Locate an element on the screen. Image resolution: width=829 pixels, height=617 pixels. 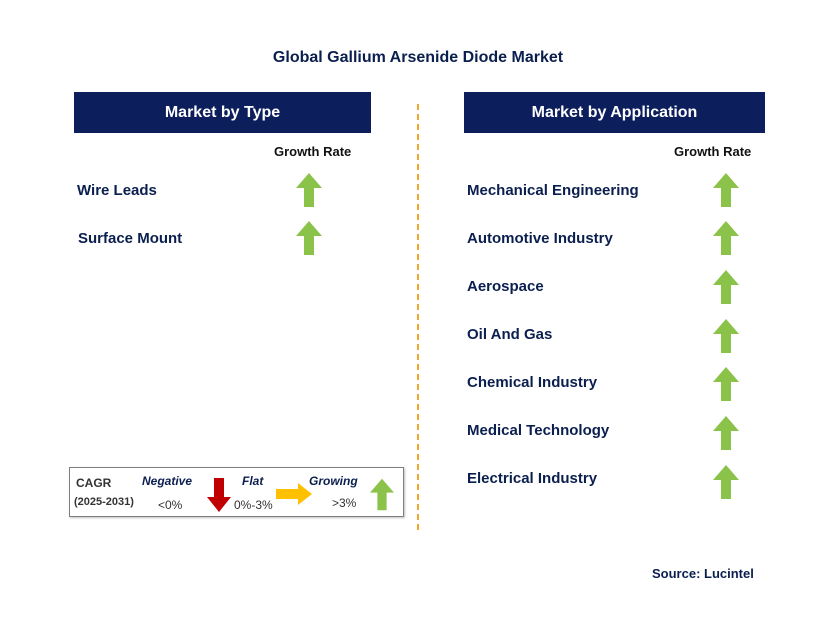
application-item-oil-and-gas: Oil And Gas is located at coordinates (510, 334).